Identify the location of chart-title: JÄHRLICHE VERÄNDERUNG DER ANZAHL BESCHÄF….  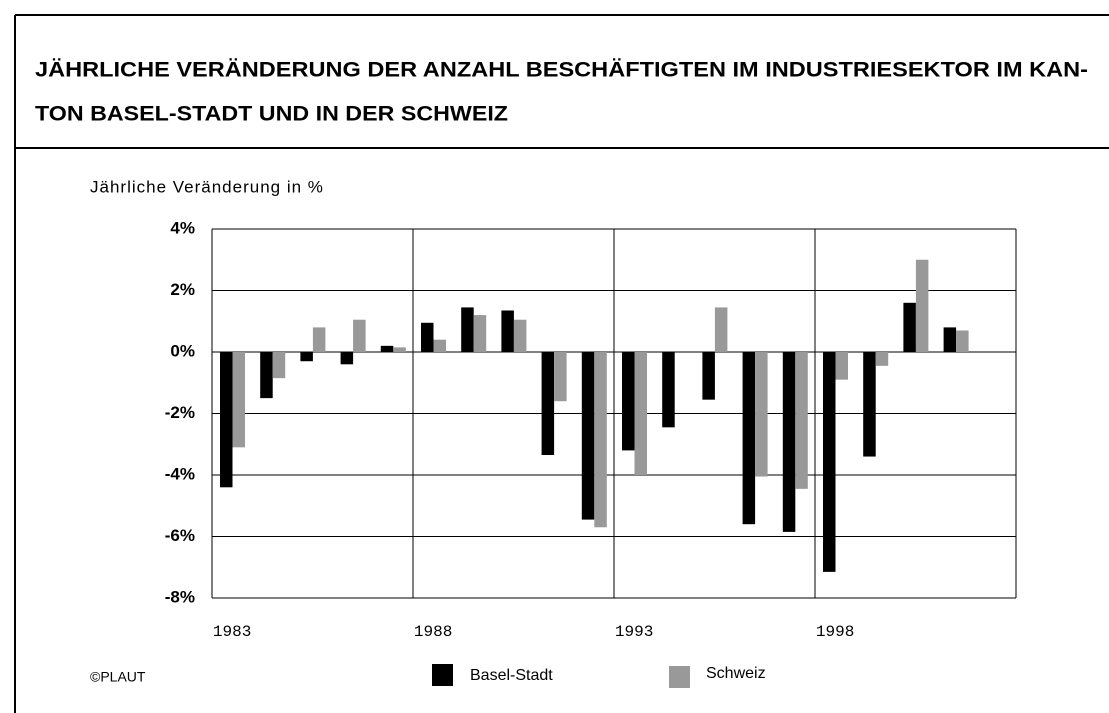
(561, 70).